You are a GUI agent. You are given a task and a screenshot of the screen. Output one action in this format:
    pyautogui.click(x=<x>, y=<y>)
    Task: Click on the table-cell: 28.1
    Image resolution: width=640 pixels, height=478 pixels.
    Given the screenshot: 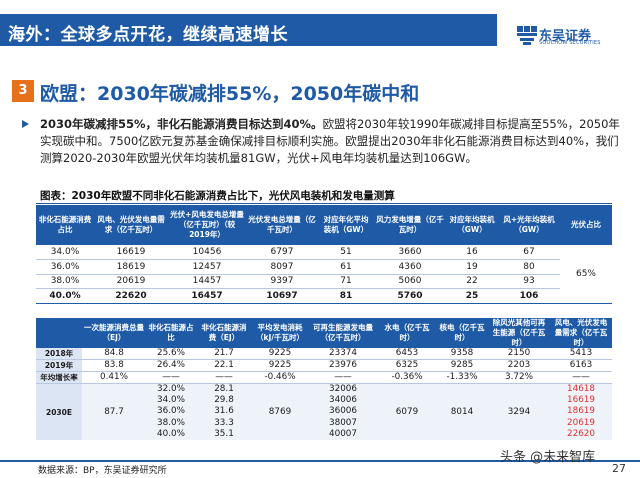 What is the action you would take?
    pyautogui.click(x=224, y=389)
    